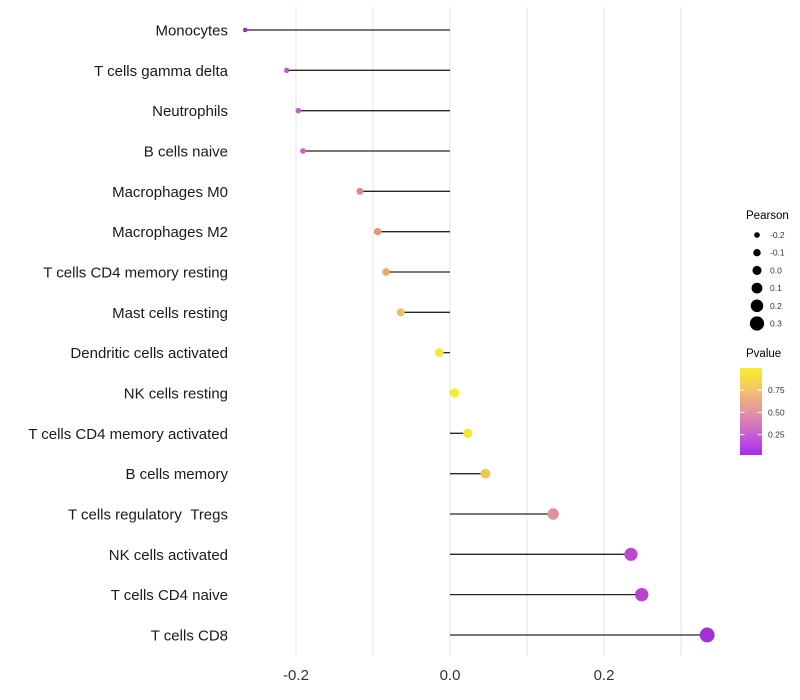 This screenshot has width=800, height=700. What do you see at coordinates (189, 635) in the screenshot?
I see `y-axis-label: T cells CD8` at bounding box center [189, 635].